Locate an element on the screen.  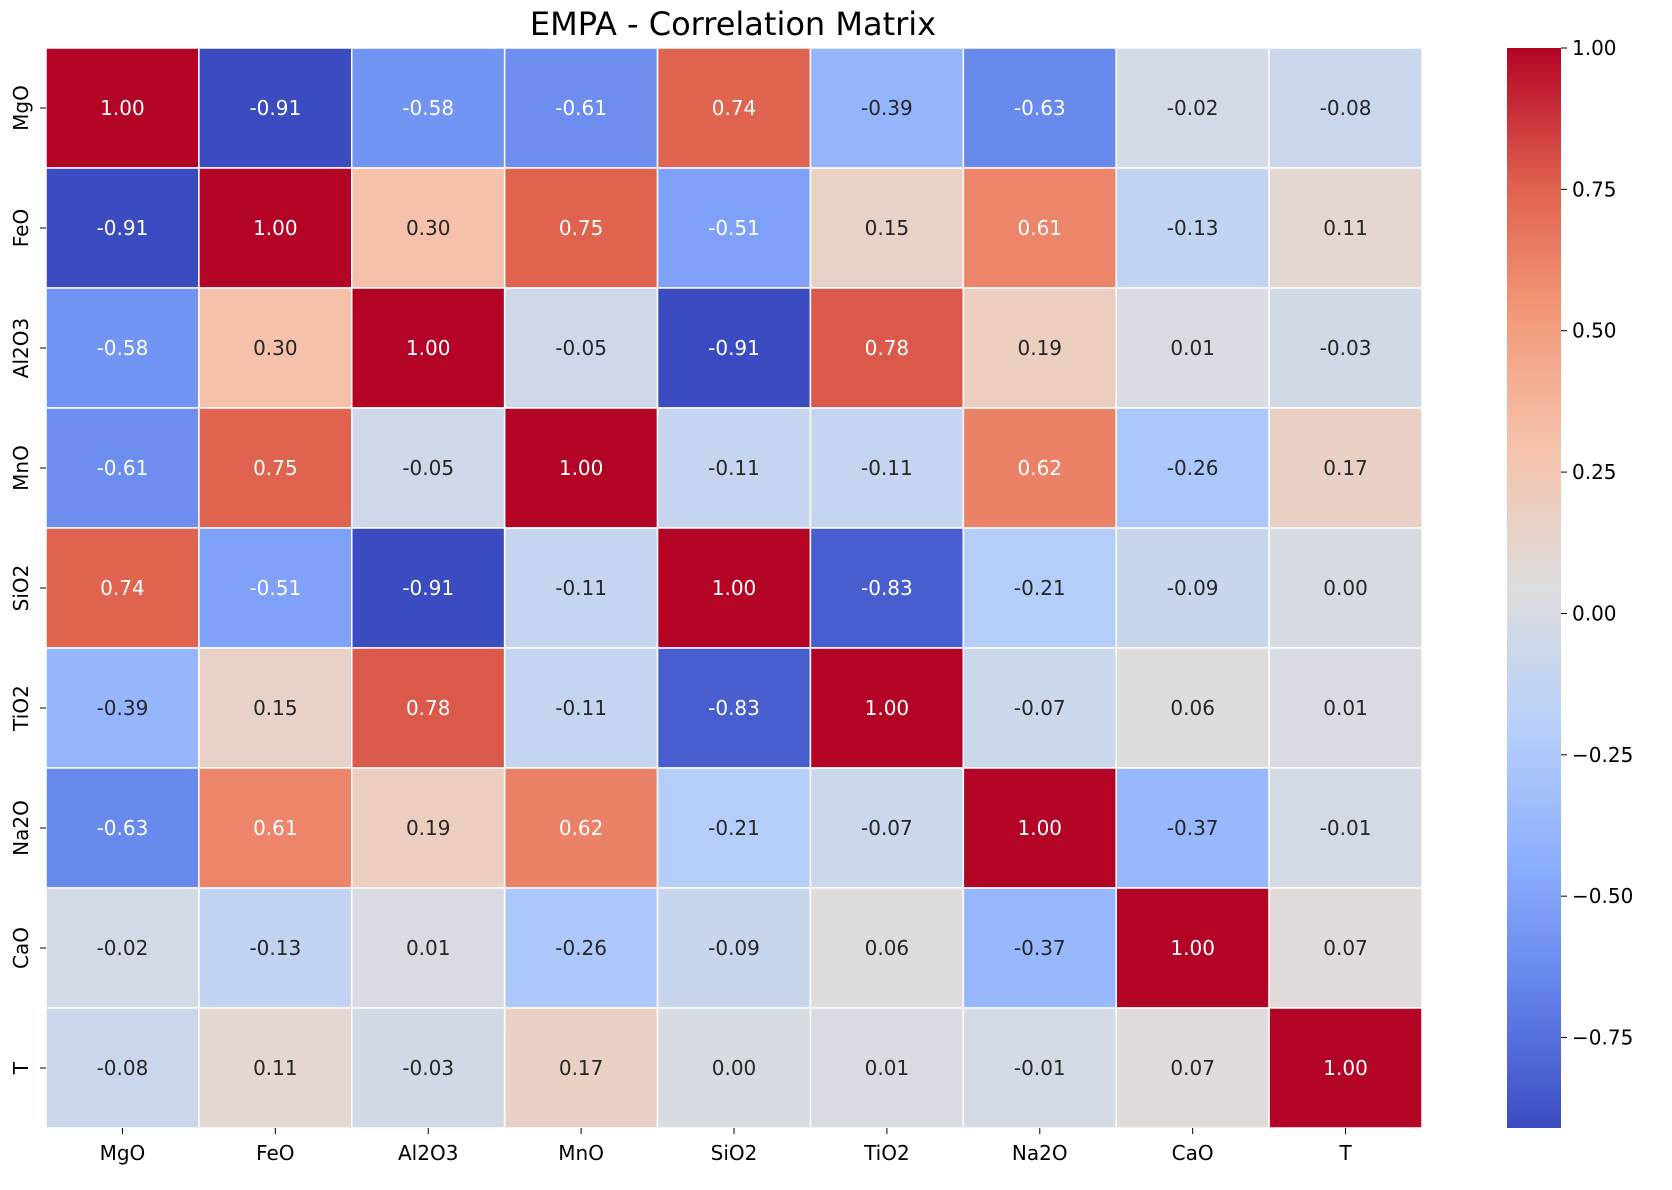
colorbar-tick-label: 0.25 is located at coordinates (1594, 472).